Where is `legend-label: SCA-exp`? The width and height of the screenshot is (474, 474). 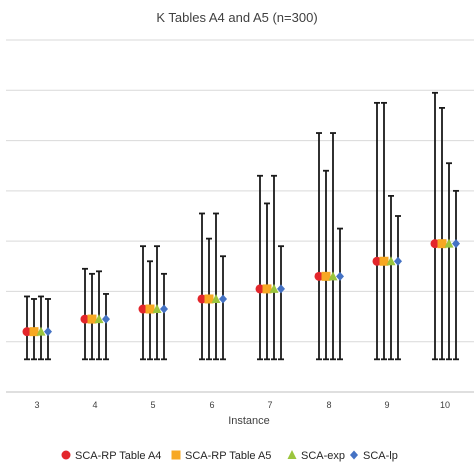
legend-label: SCA-exp is located at coordinates (323, 456).